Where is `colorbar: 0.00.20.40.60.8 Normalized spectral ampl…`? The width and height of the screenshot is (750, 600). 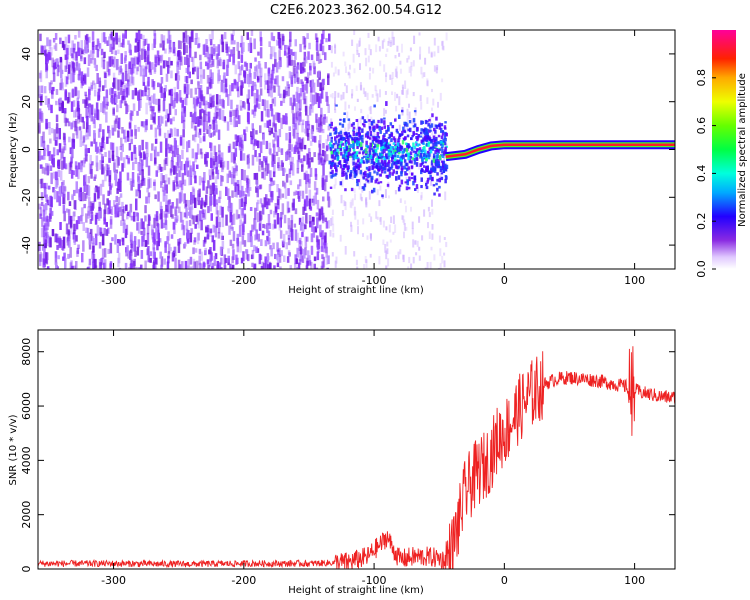
colorbar: 0.00.20.40.60.8 Normalized spectral ampl… is located at coordinates (721, 154).